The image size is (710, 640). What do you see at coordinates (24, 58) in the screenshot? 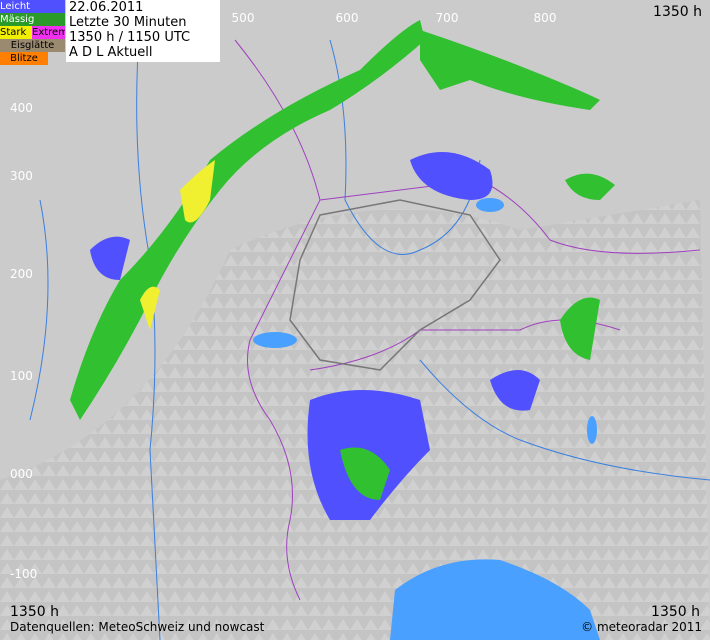
I see `legend-lightning: Blitze` at bounding box center [24, 58].